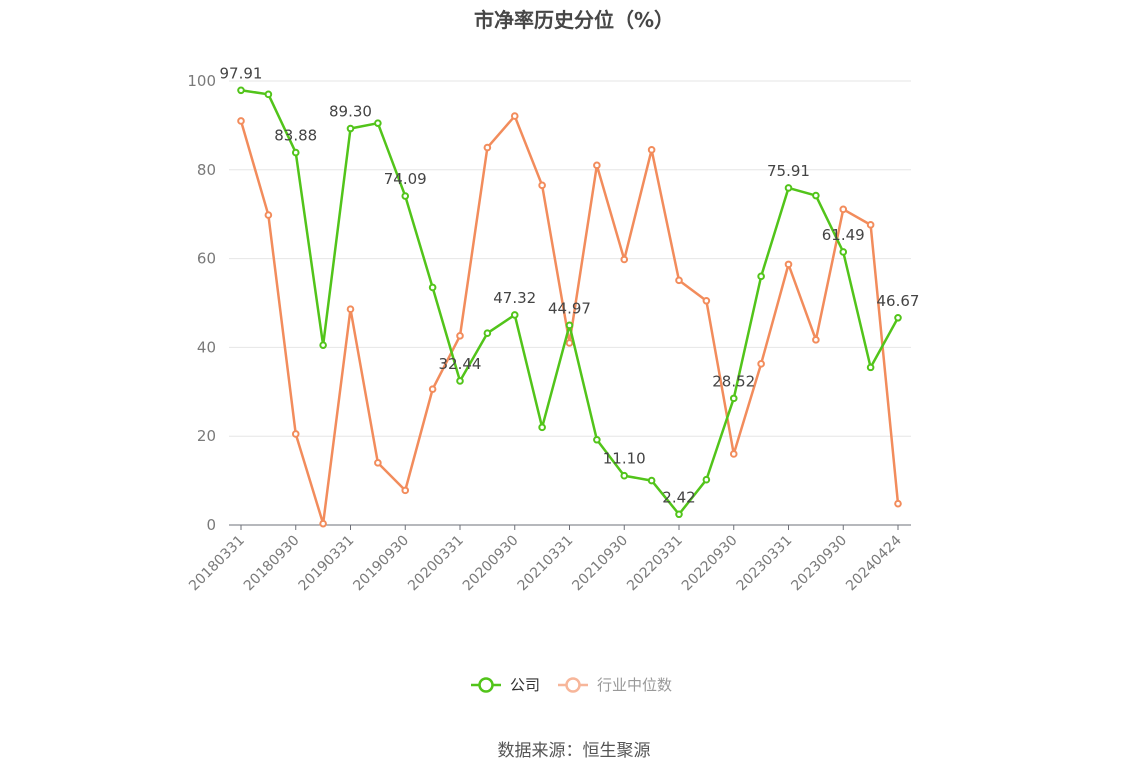  What do you see at coordinates (327, 564) in the screenshot?
I see `x-tick-label: 20190331` at bounding box center [327, 564].